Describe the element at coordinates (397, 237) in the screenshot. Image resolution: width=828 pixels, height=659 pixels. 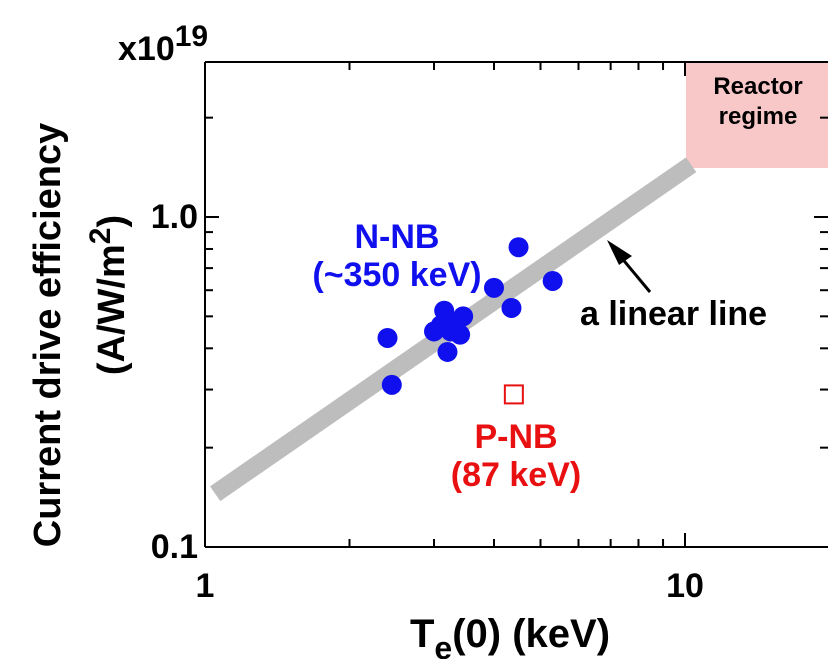
I see `nnb-label: N-NB` at that location.